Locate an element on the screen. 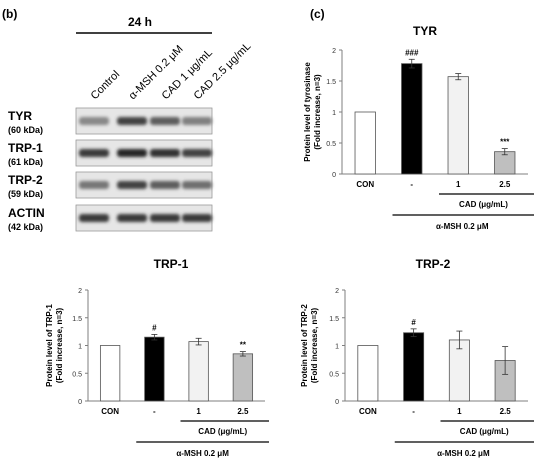  protein-name: TYR is located at coordinates (20, 116).